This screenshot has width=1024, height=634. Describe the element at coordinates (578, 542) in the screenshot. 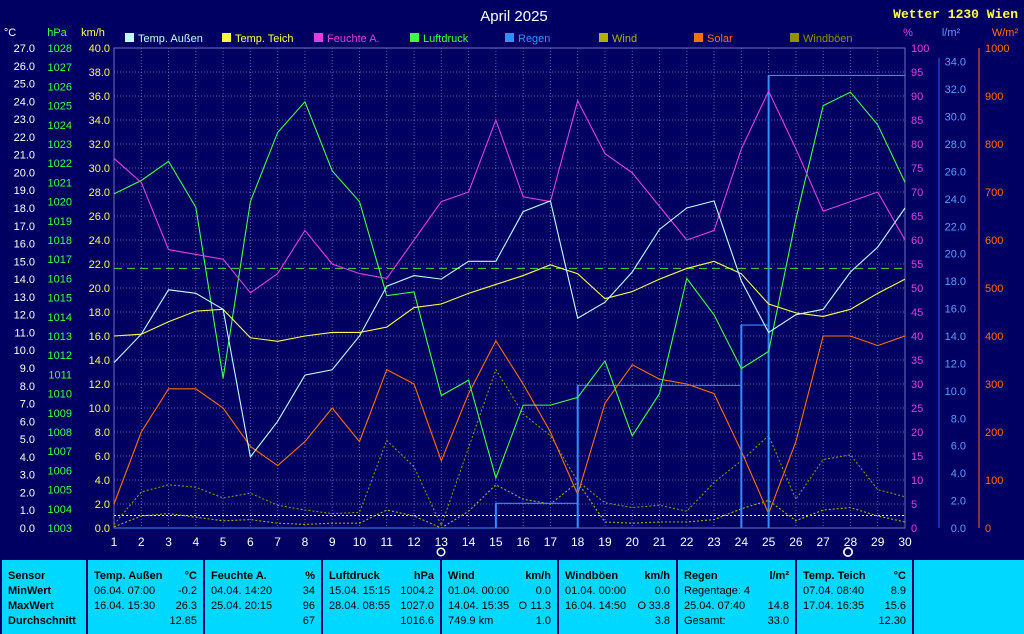

I see `x-tick-label: 18` at that location.